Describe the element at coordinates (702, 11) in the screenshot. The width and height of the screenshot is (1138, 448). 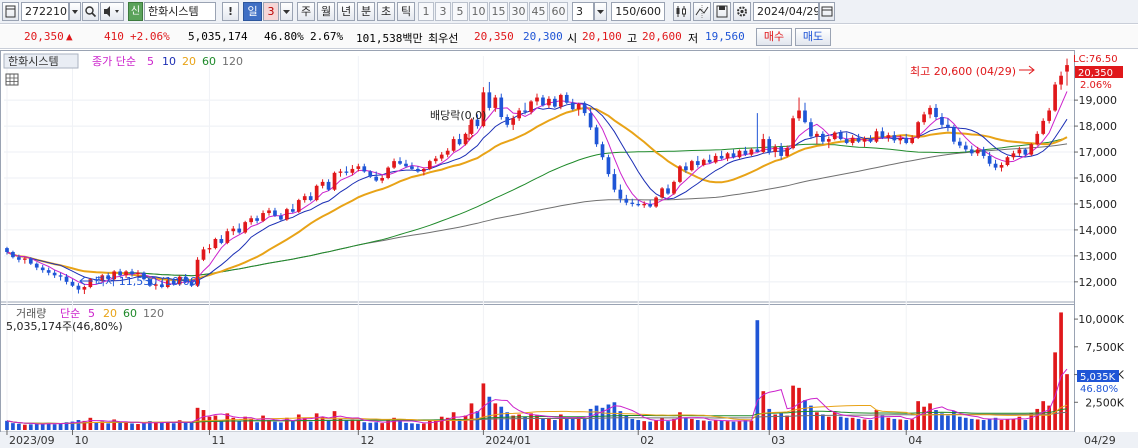
I see `crosshair-icon` at that location.